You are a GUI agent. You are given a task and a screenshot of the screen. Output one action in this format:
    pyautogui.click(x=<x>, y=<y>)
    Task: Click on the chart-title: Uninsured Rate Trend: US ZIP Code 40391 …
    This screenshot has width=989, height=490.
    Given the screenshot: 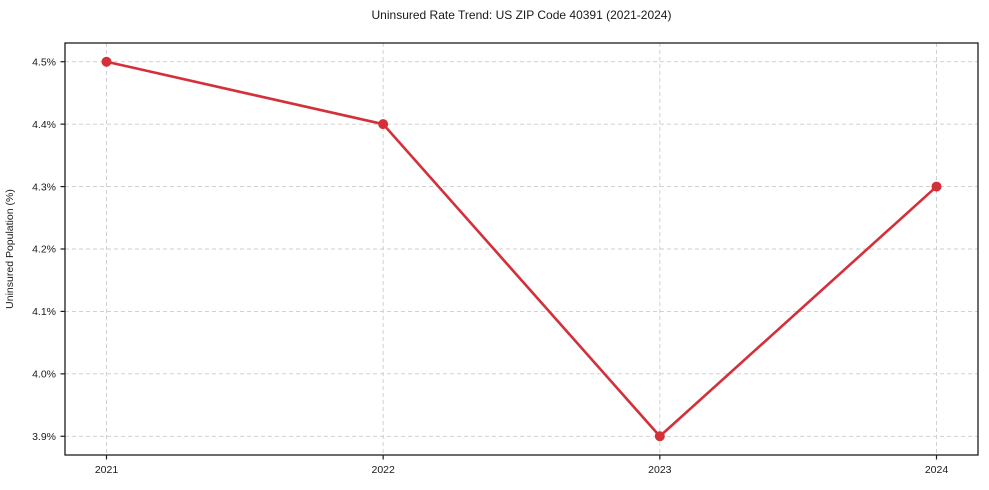 What is the action you would take?
    pyautogui.click(x=521, y=15)
    